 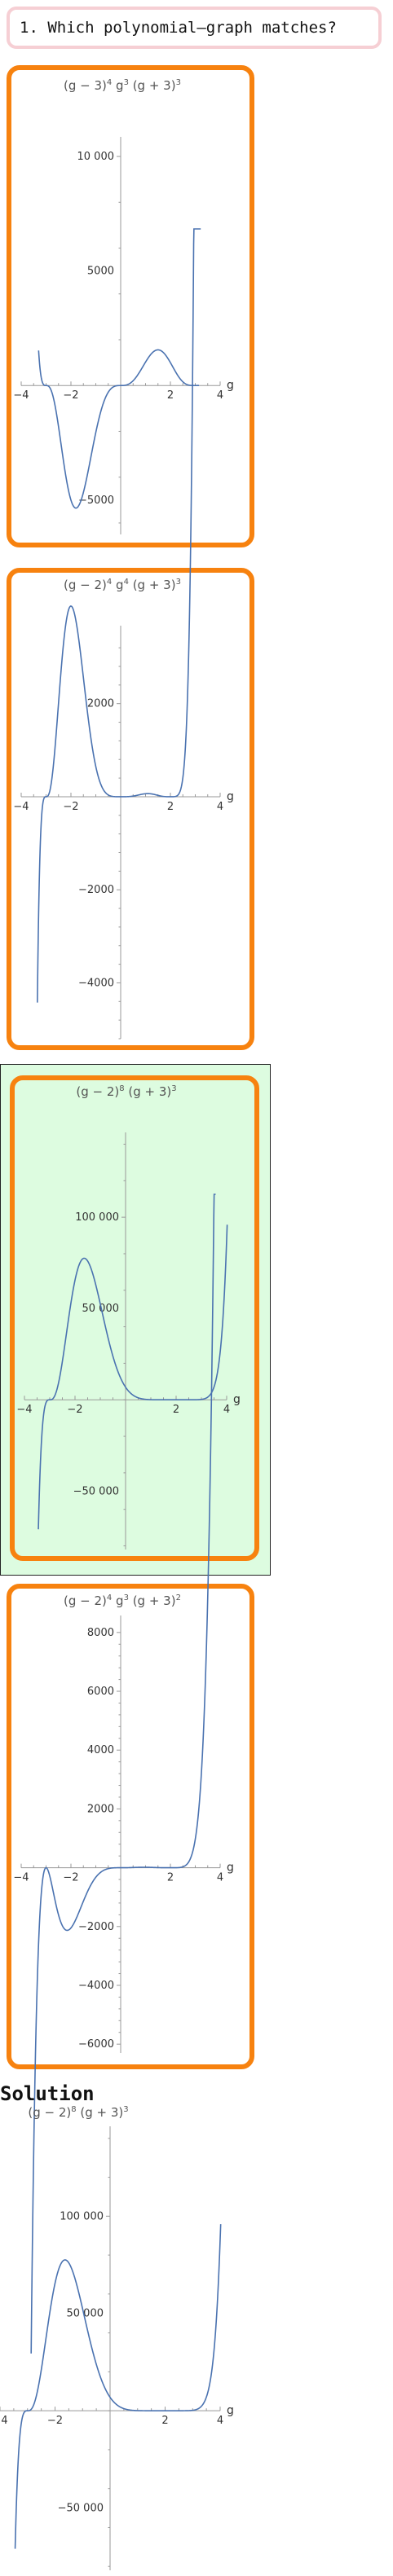 I want to click on y-tick-label: 8000, so click(x=100, y=1633).